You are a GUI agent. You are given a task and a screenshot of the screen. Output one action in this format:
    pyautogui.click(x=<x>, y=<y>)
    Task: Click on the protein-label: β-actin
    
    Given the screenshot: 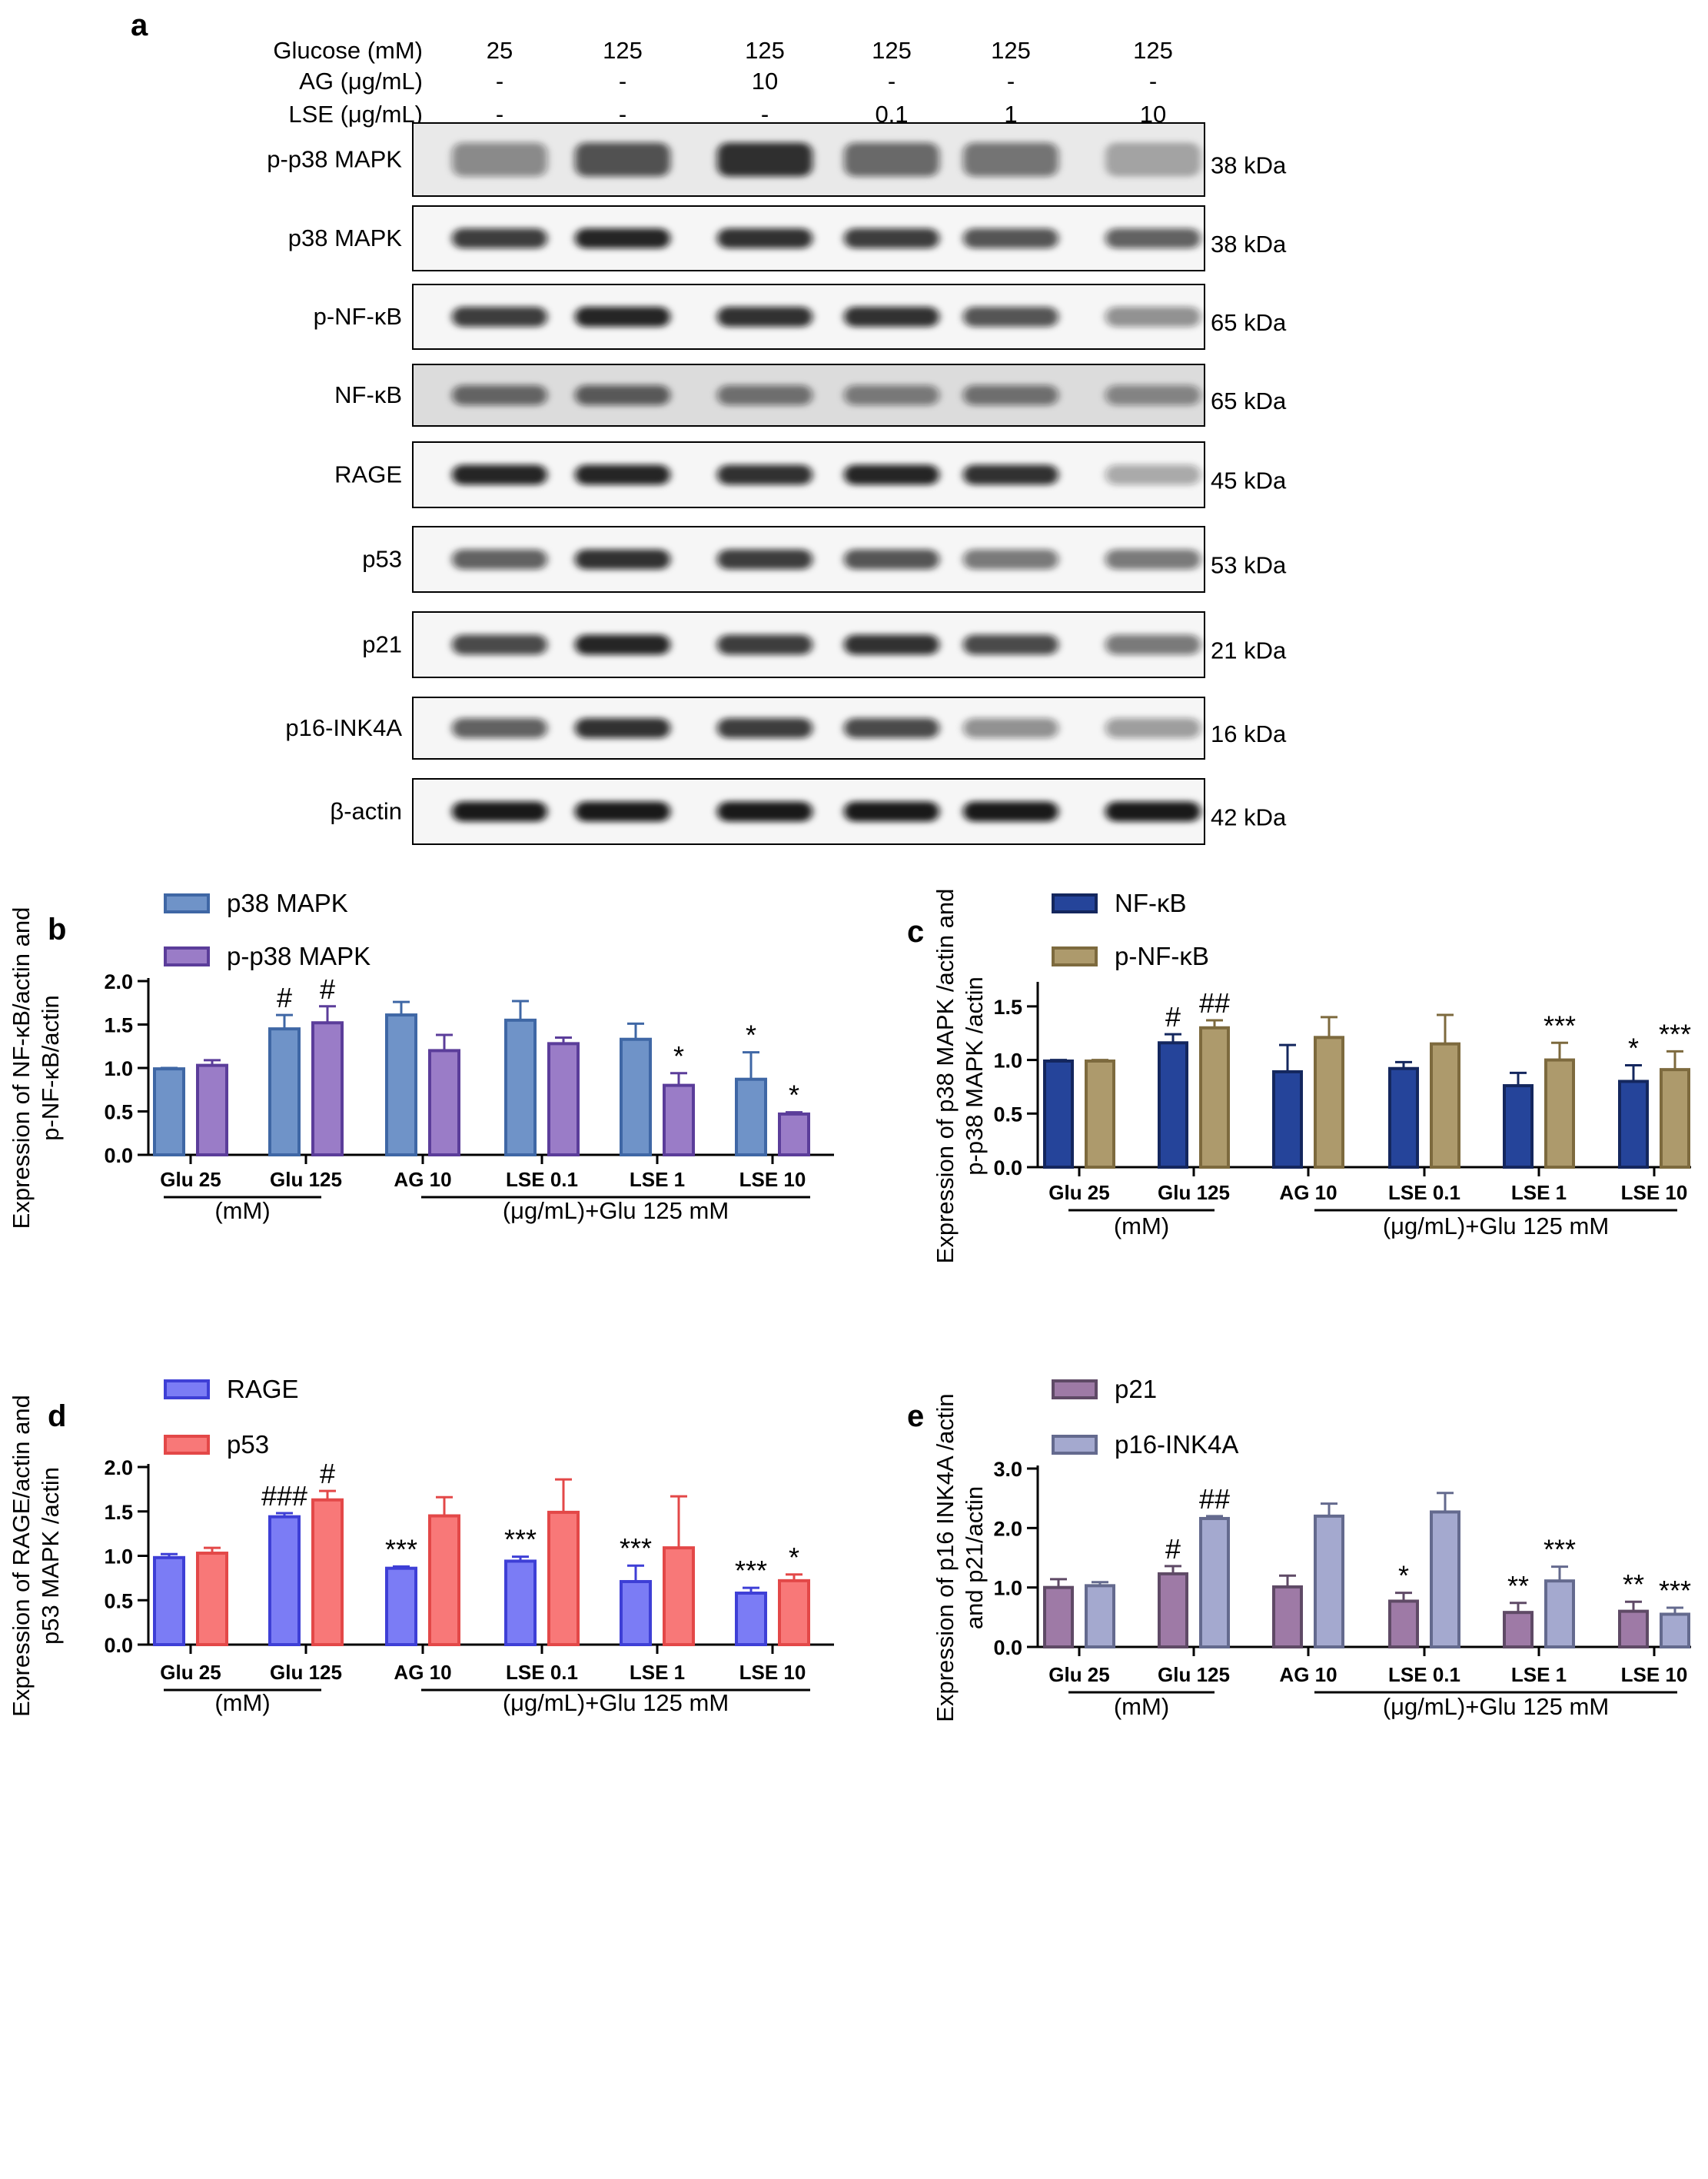 What is the action you would take?
    pyautogui.click(x=366, y=811)
    